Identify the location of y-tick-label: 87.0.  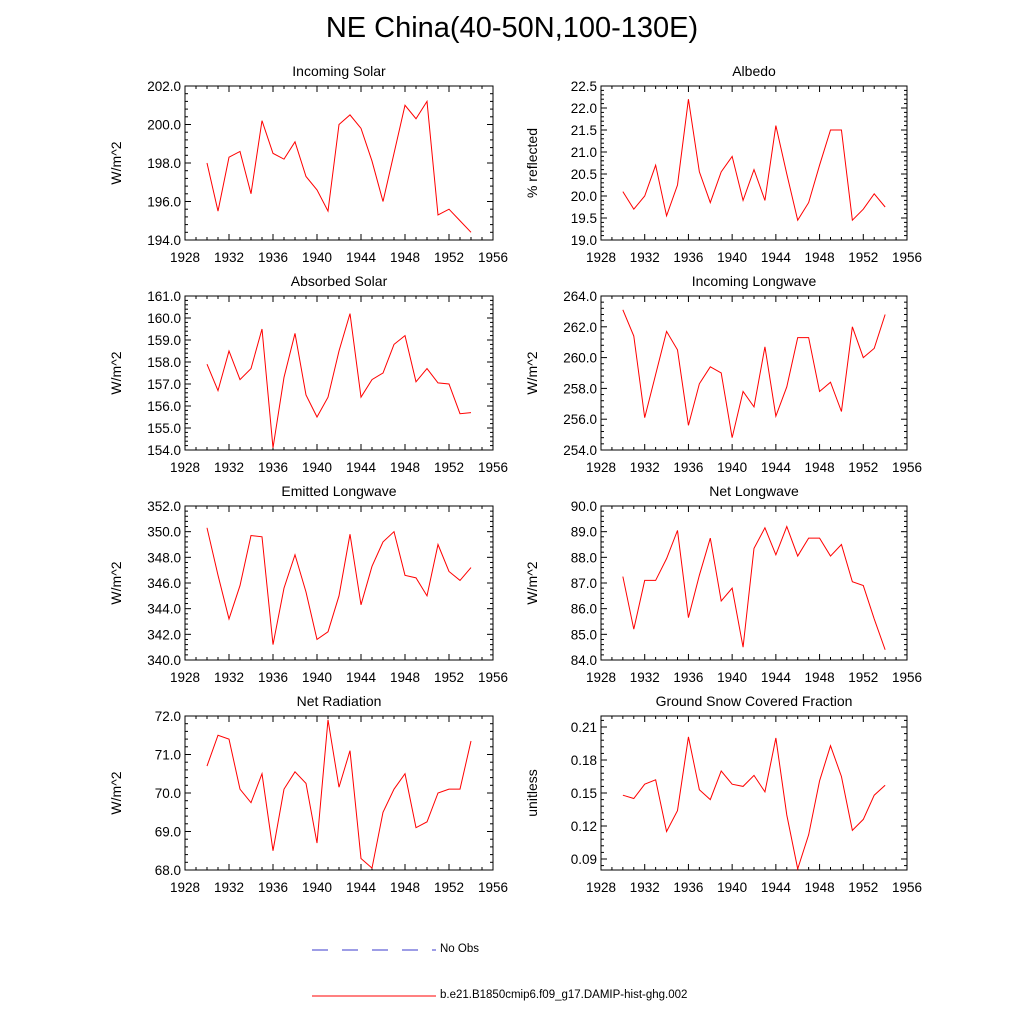
(584, 583).